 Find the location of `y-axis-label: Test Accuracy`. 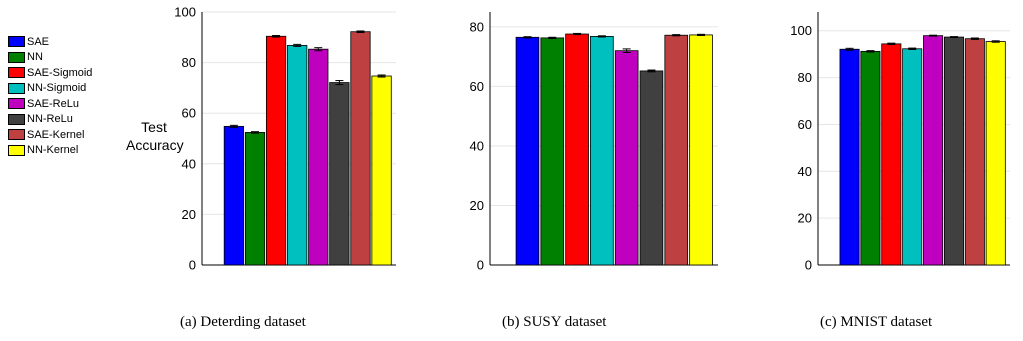

y-axis-label: Test Accuracy is located at coordinates (155, 136).